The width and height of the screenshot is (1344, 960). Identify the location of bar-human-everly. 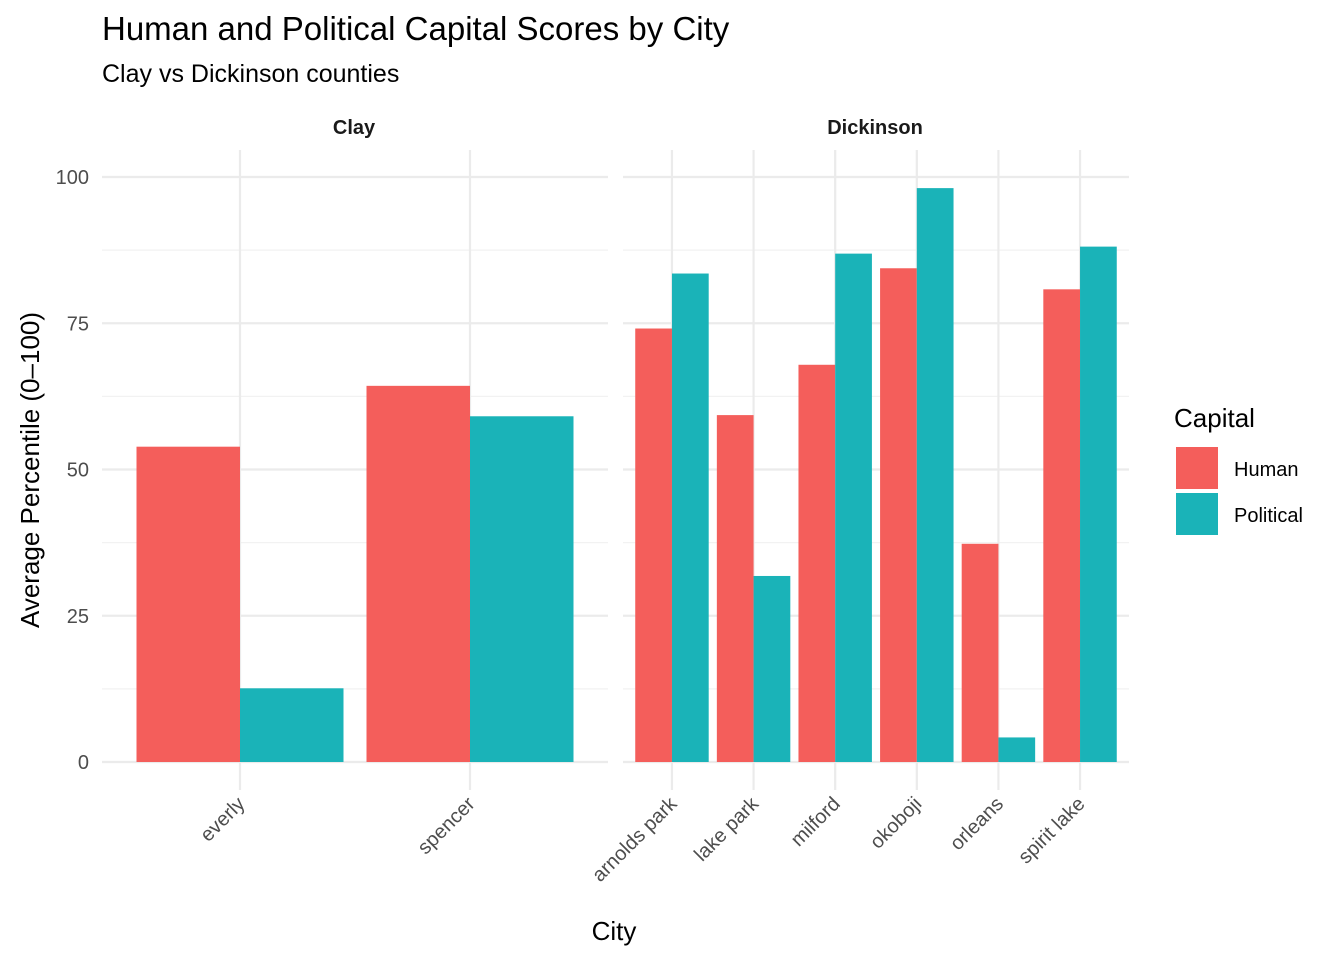
(188, 604).